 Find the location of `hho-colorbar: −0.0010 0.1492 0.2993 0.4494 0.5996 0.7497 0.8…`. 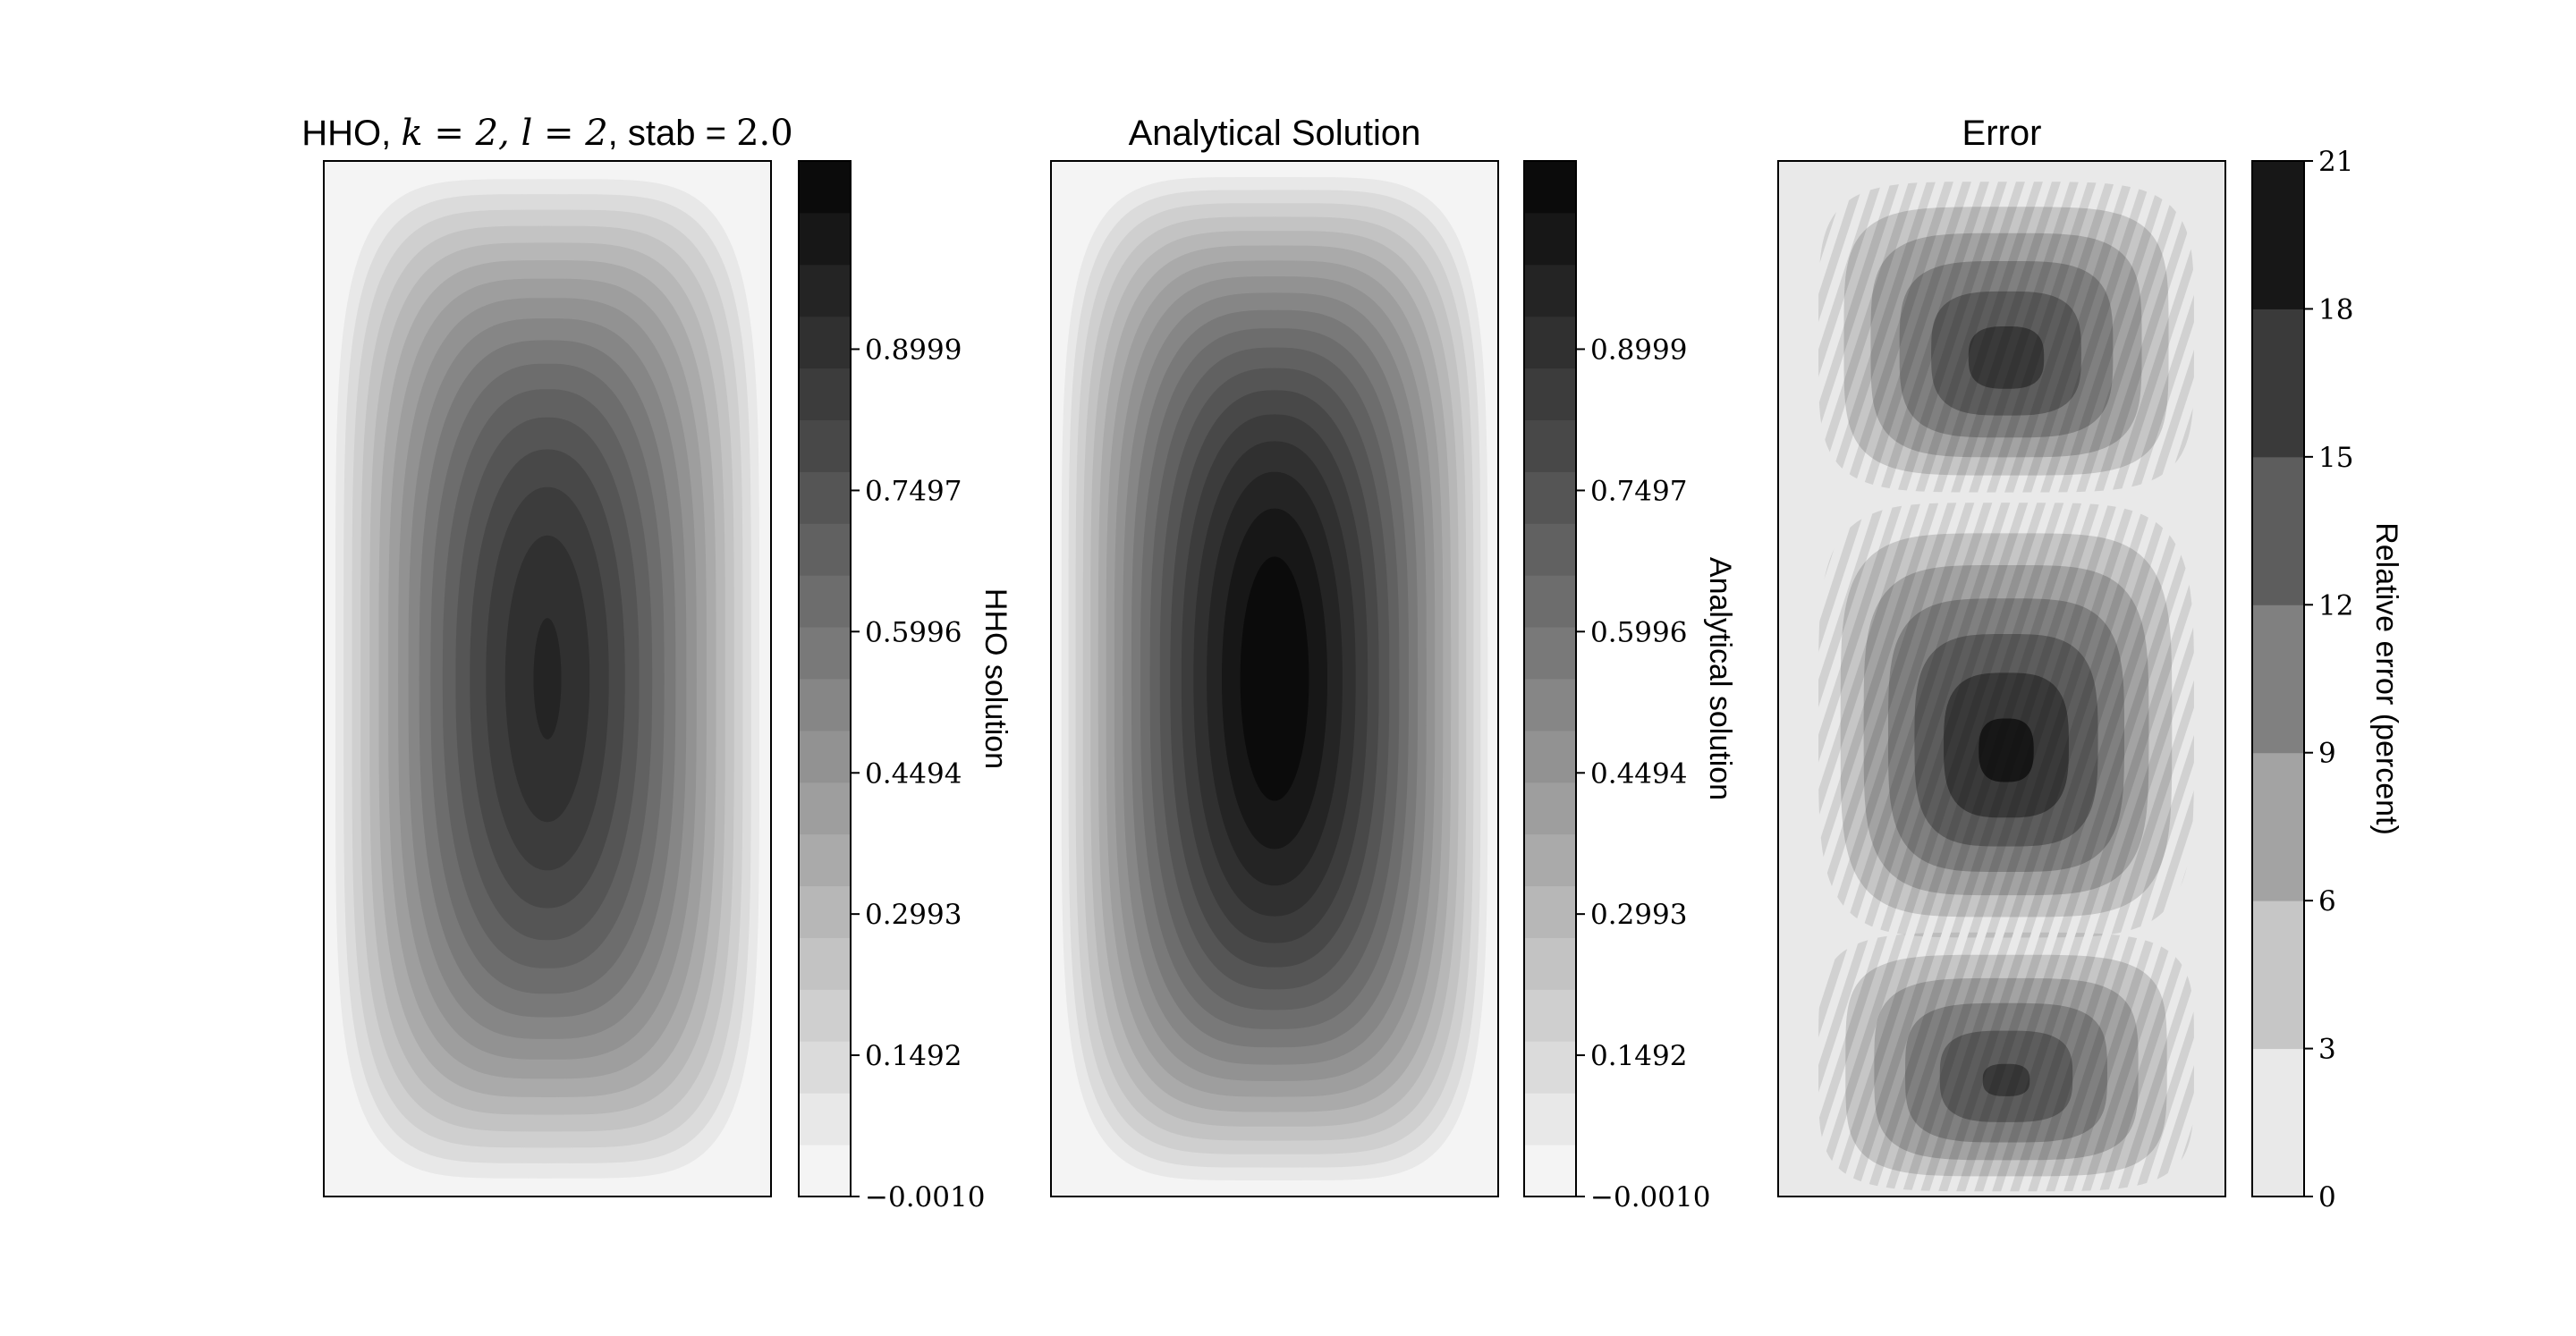

hho-colorbar: −0.0010 0.1492 0.2993 0.4494 0.5996 0.7497 0.8… is located at coordinates (891, 687).